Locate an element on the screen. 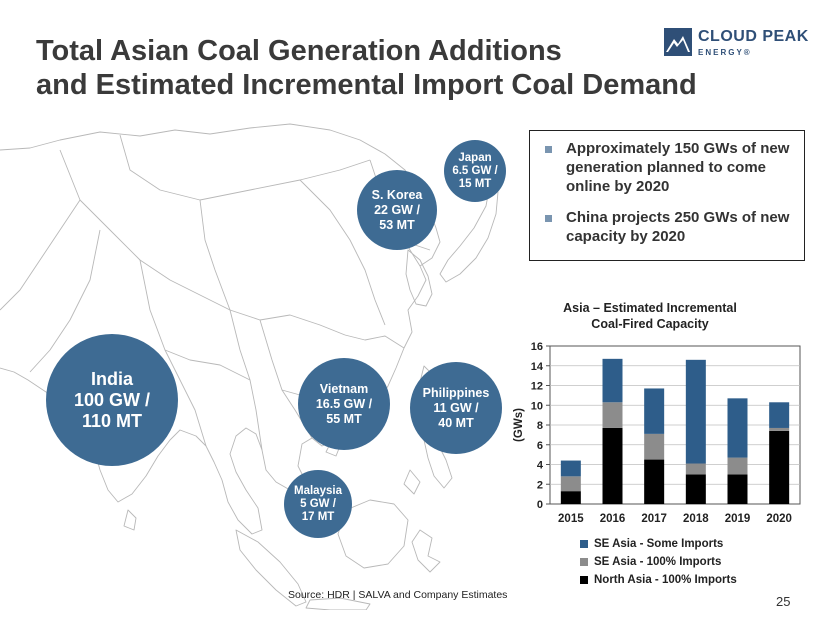  y-tick-label: 0 is located at coordinates (540, 505).